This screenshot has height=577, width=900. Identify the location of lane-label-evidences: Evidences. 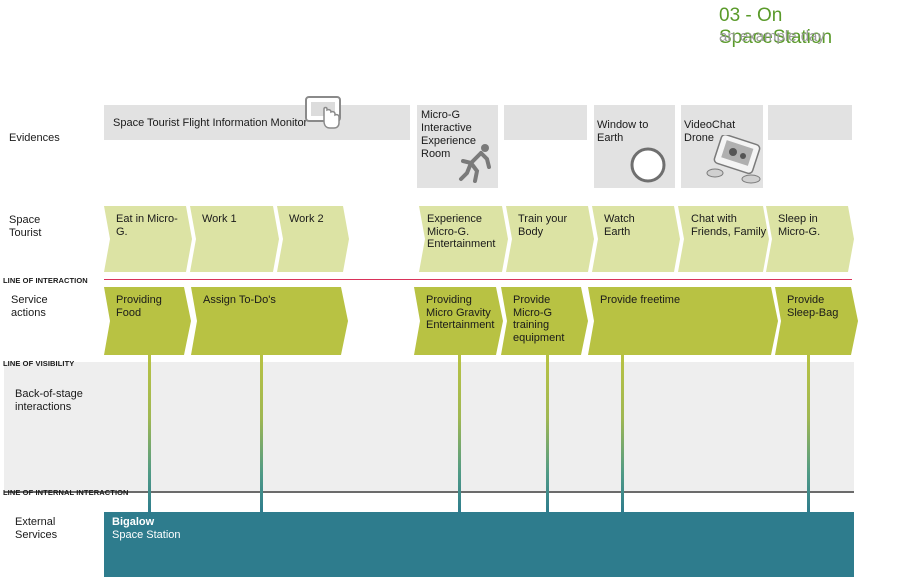
(34, 138).